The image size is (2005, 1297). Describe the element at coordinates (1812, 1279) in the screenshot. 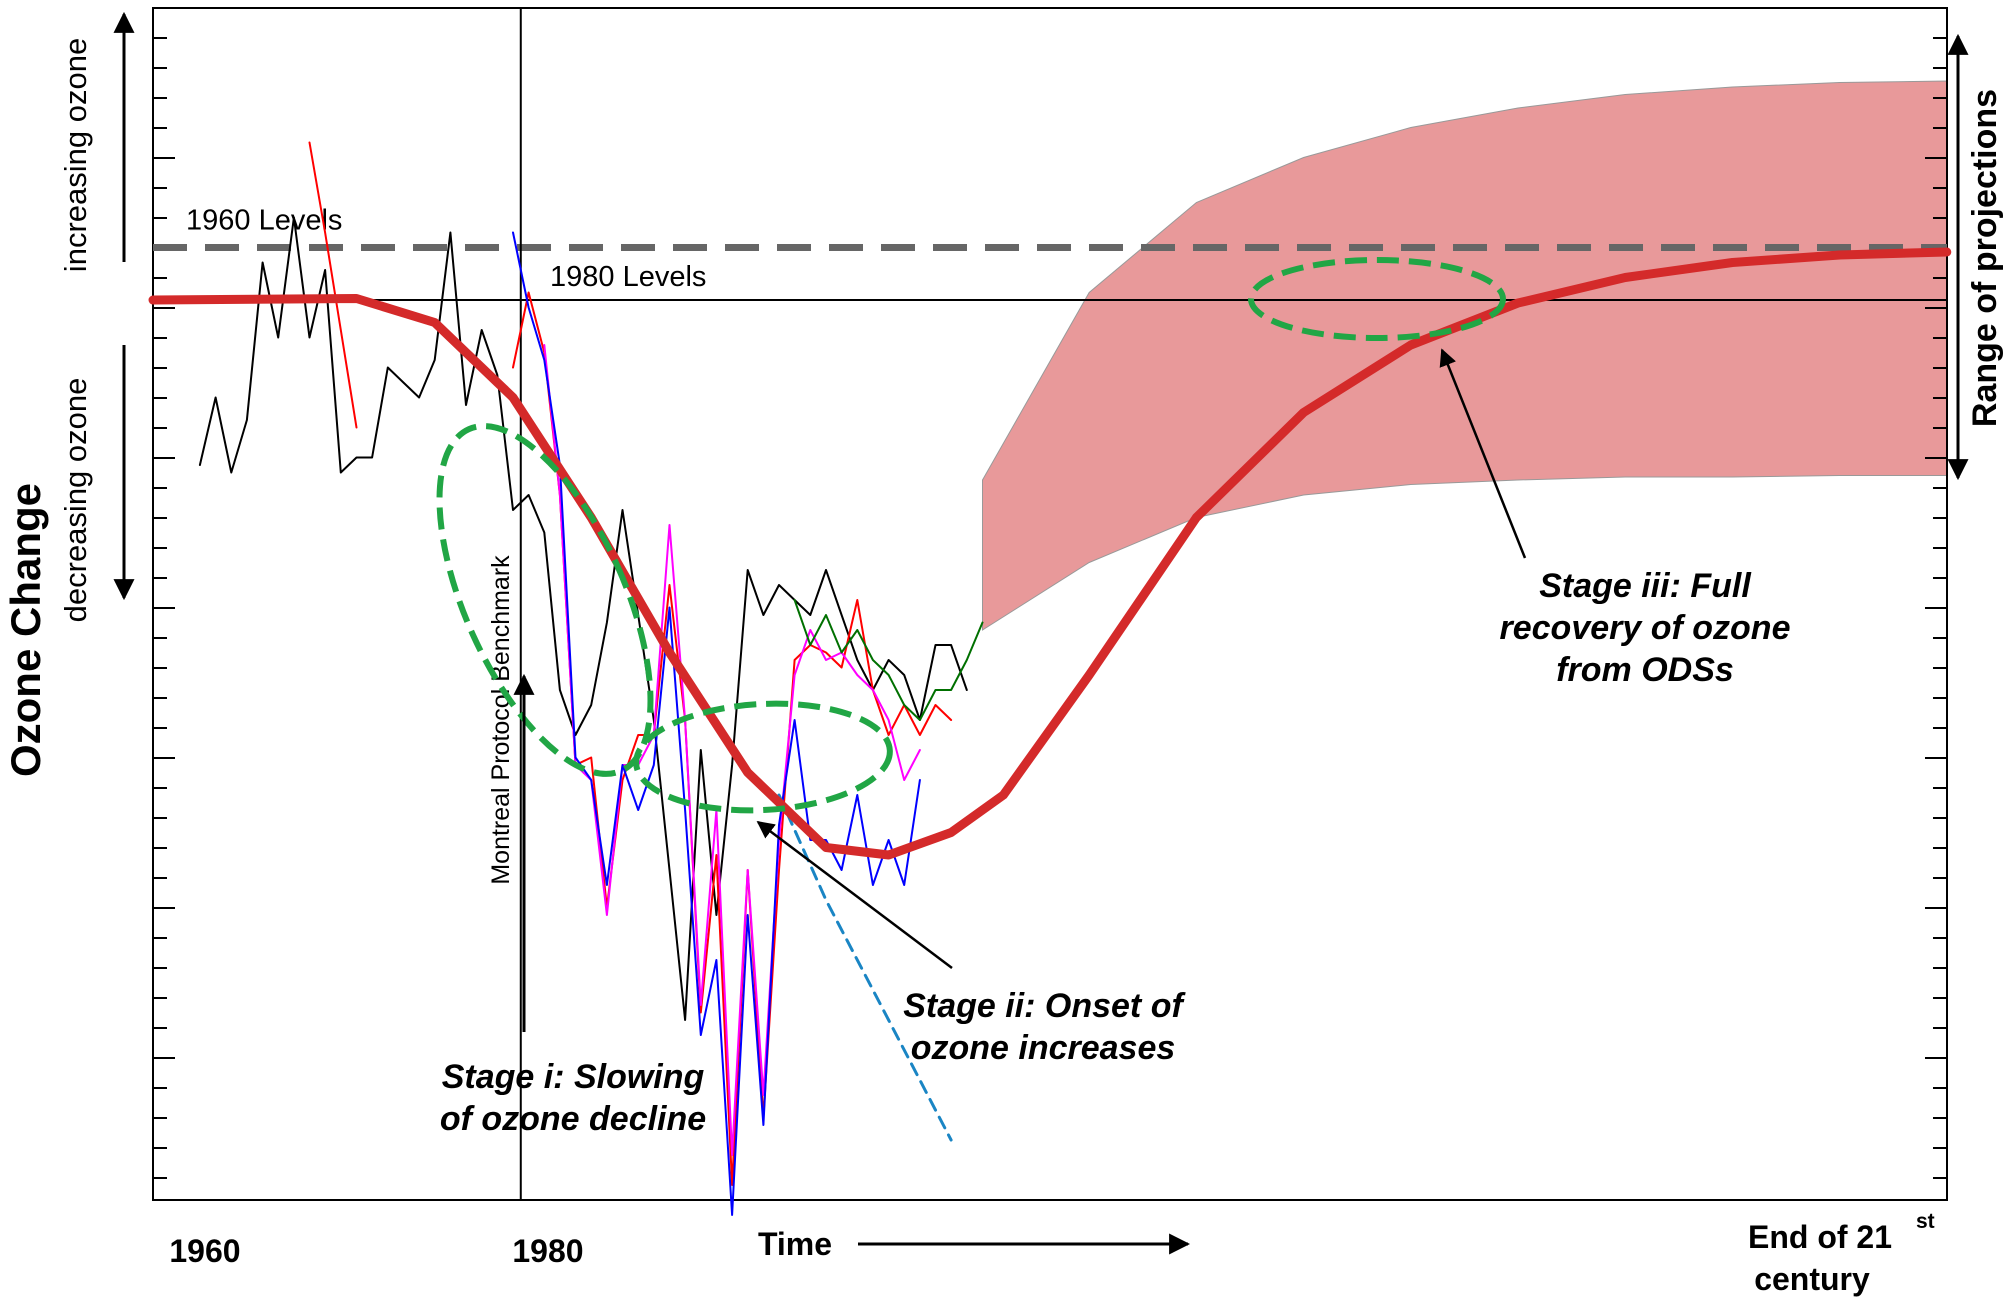

I see `x-end-label-line2: century` at that location.